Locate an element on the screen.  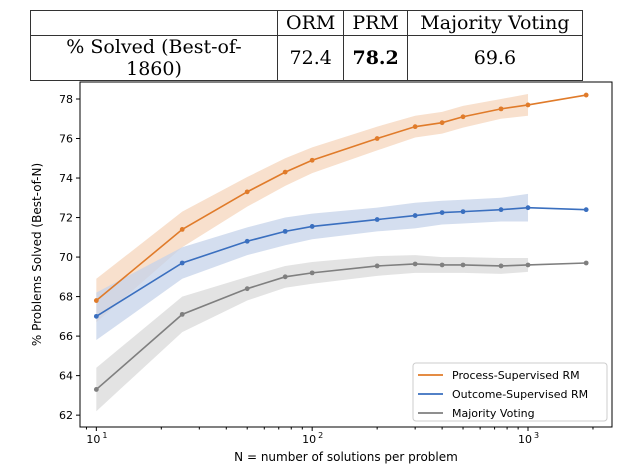
x-axis-label: N = number of solutions per problem is located at coordinates (346, 457).